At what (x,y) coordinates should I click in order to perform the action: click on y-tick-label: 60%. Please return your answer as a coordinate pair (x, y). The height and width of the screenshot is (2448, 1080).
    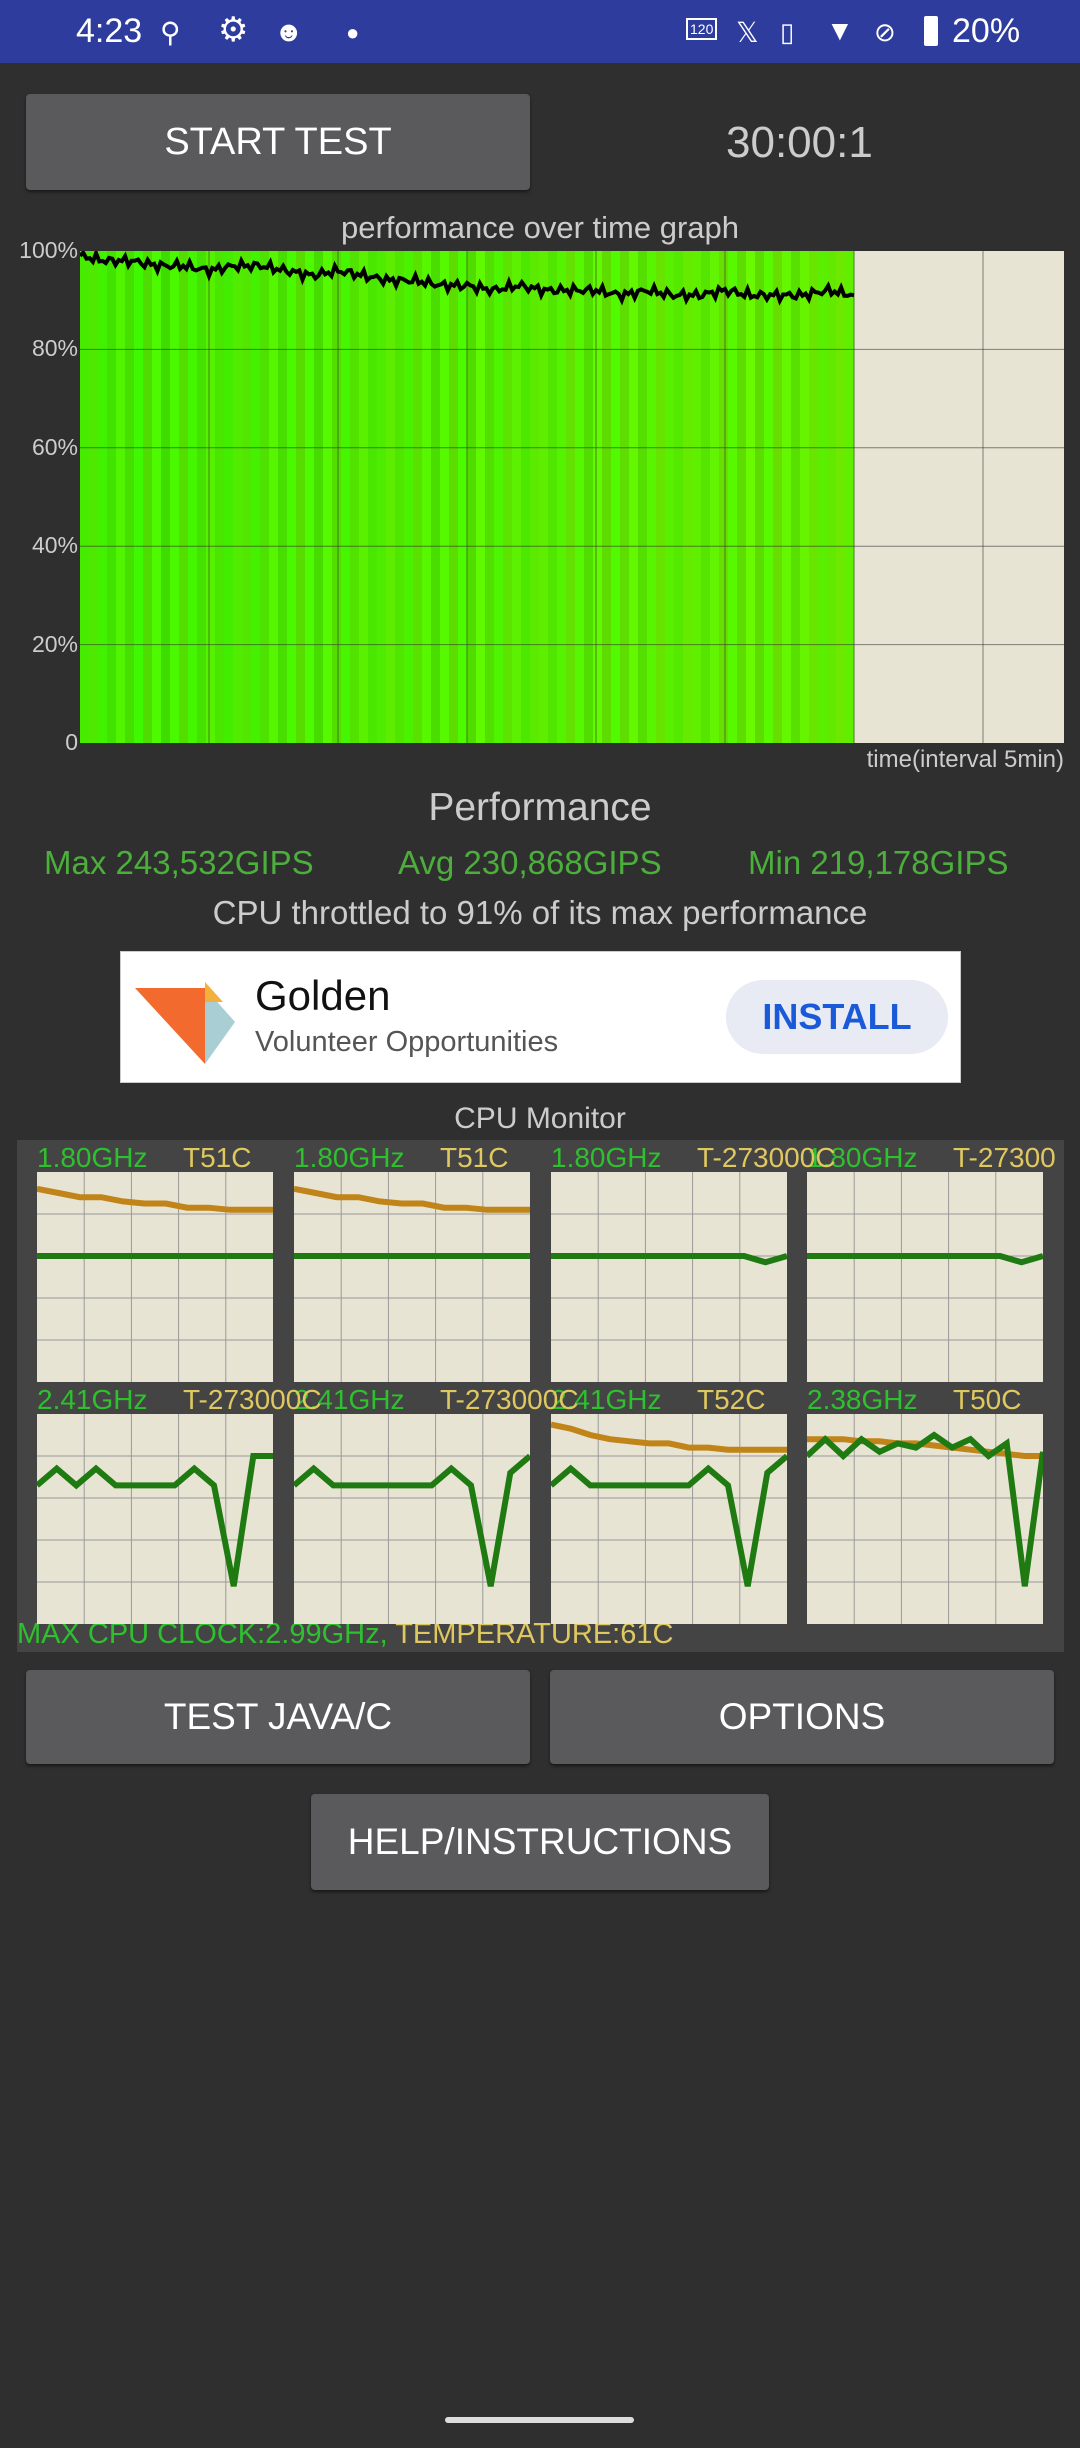
    Looking at the image, I should click on (54, 446).